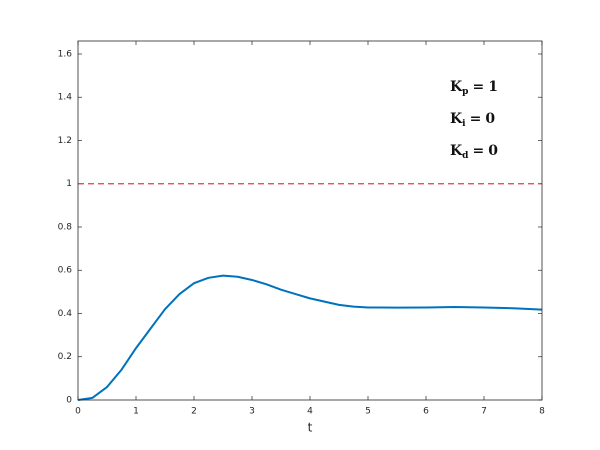 The height and width of the screenshot is (450, 600). What do you see at coordinates (310, 412) in the screenshot?
I see `x-tick-label: 4` at bounding box center [310, 412].